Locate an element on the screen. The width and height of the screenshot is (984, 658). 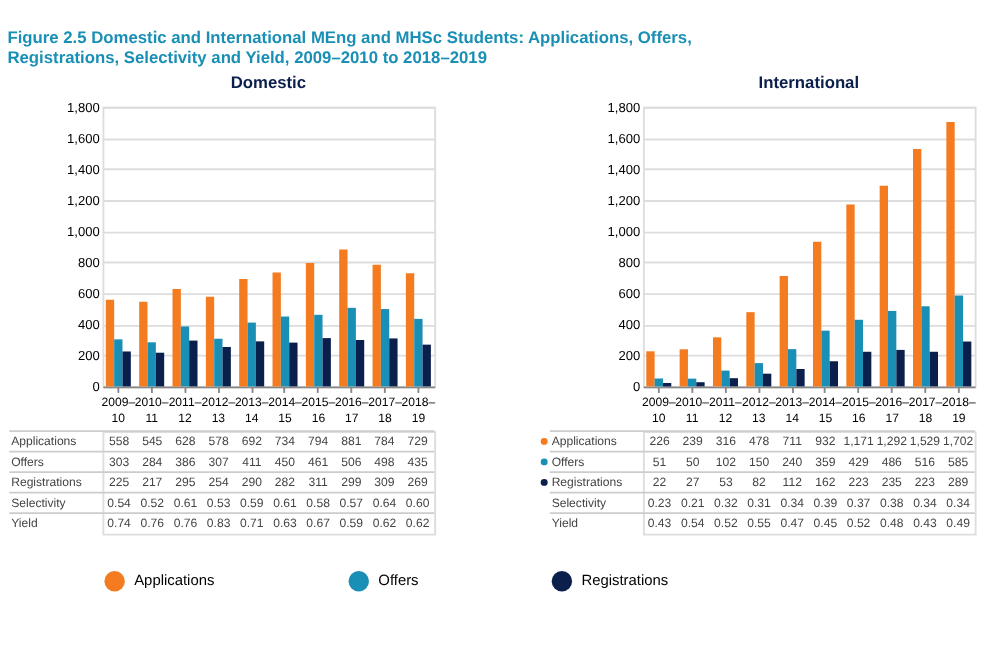
chart-title: Domestic is located at coordinates (268, 82).